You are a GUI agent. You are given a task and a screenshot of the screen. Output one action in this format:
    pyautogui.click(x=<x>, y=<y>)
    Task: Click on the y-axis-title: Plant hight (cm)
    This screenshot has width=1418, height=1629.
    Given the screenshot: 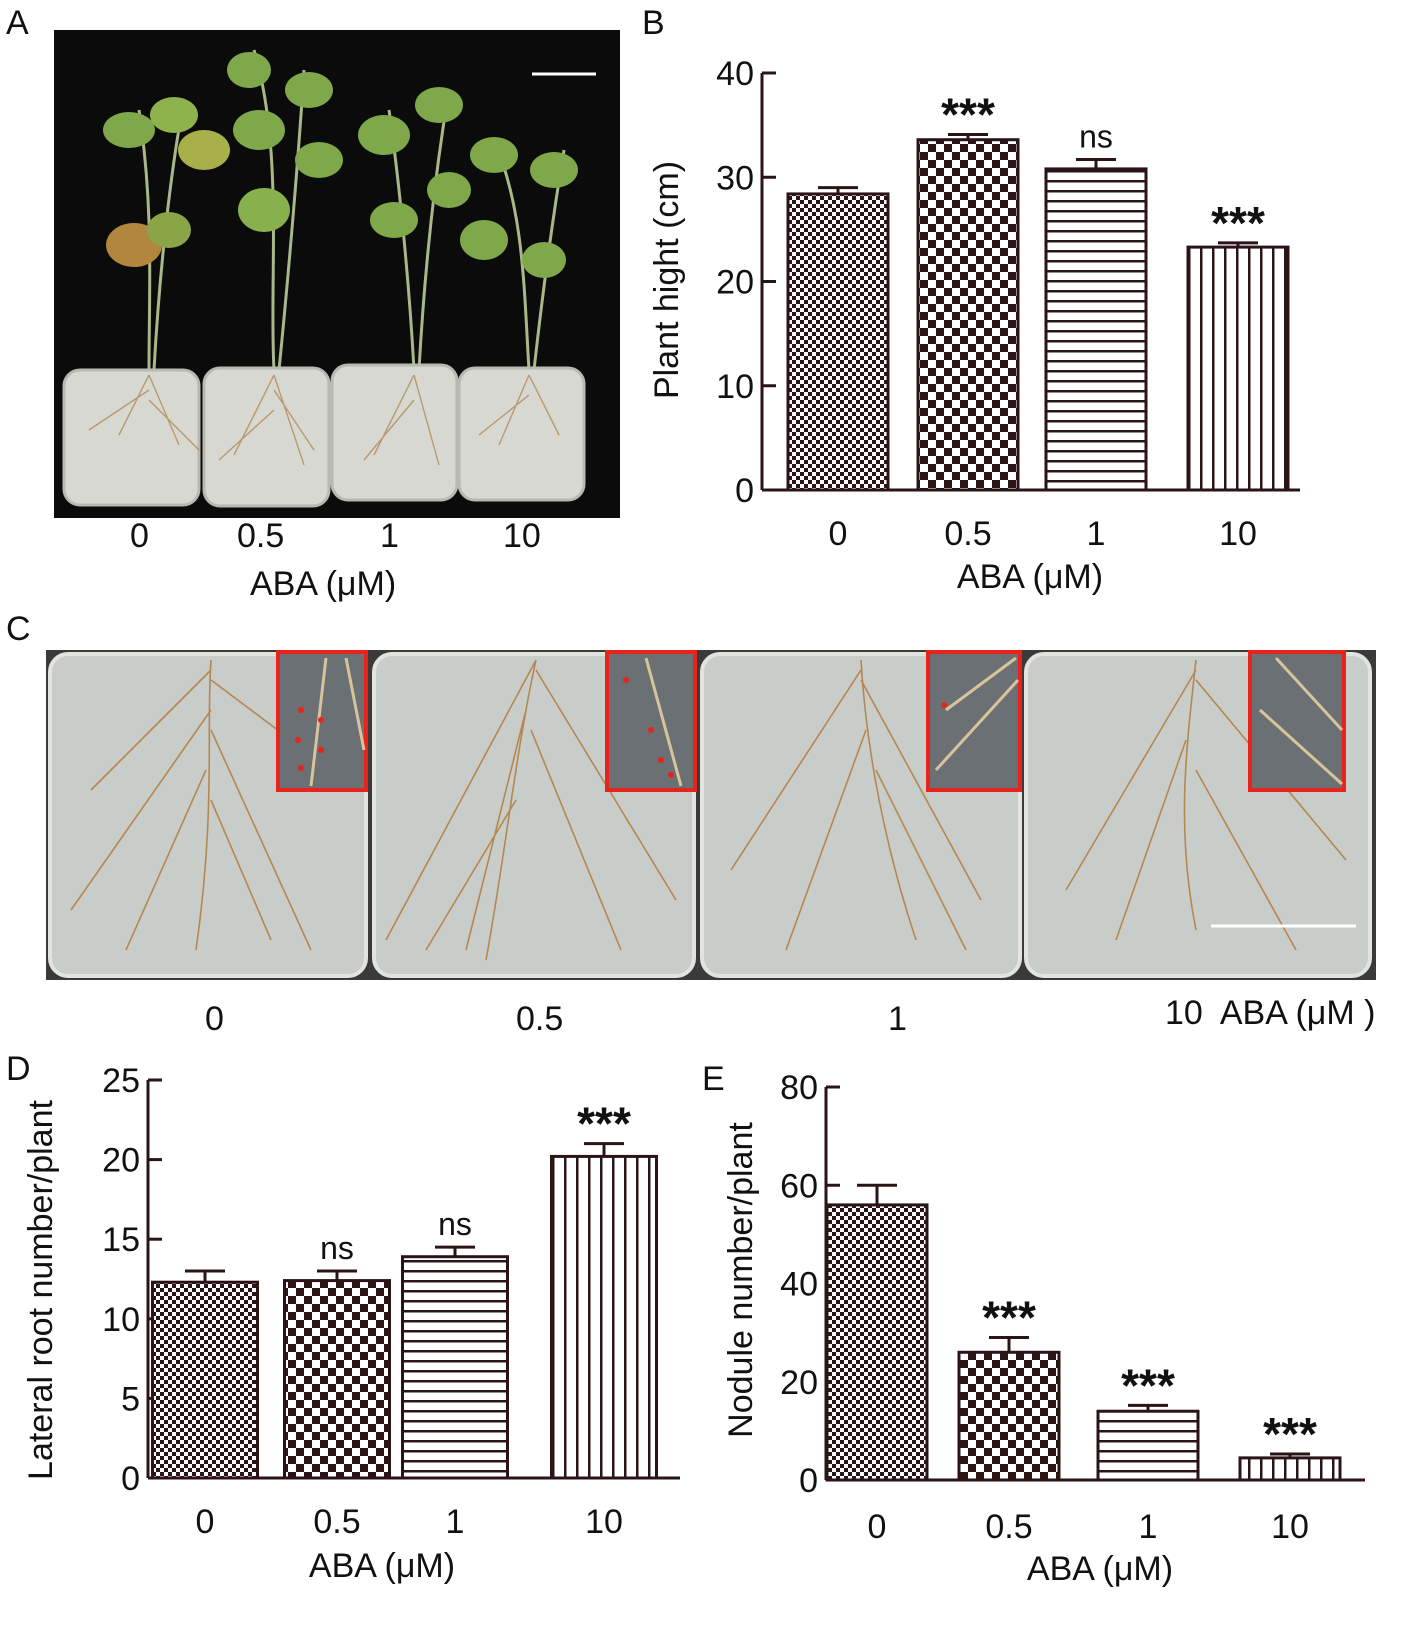 What is the action you would take?
    pyautogui.click(x=667, y=280)
    